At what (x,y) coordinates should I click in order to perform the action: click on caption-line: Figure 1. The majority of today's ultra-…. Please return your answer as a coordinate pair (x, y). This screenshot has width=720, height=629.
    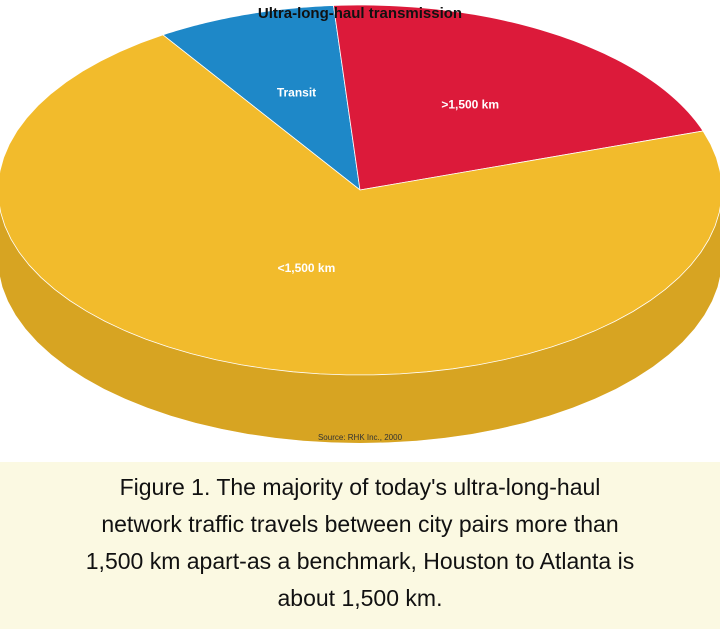
    Looking at the image, I should click on (360, 487).